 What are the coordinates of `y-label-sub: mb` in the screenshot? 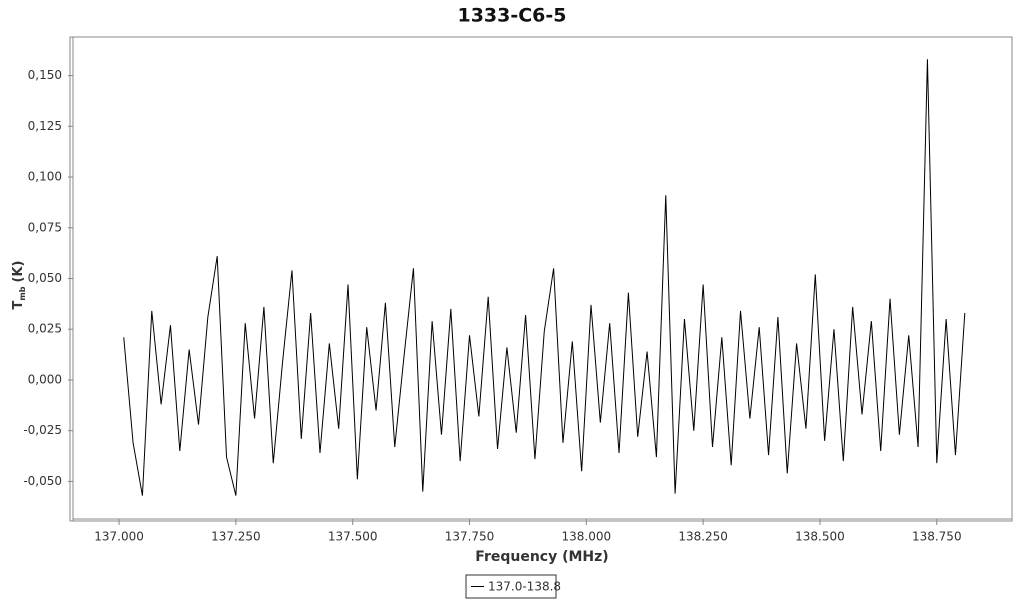 It's located at (22, 293).